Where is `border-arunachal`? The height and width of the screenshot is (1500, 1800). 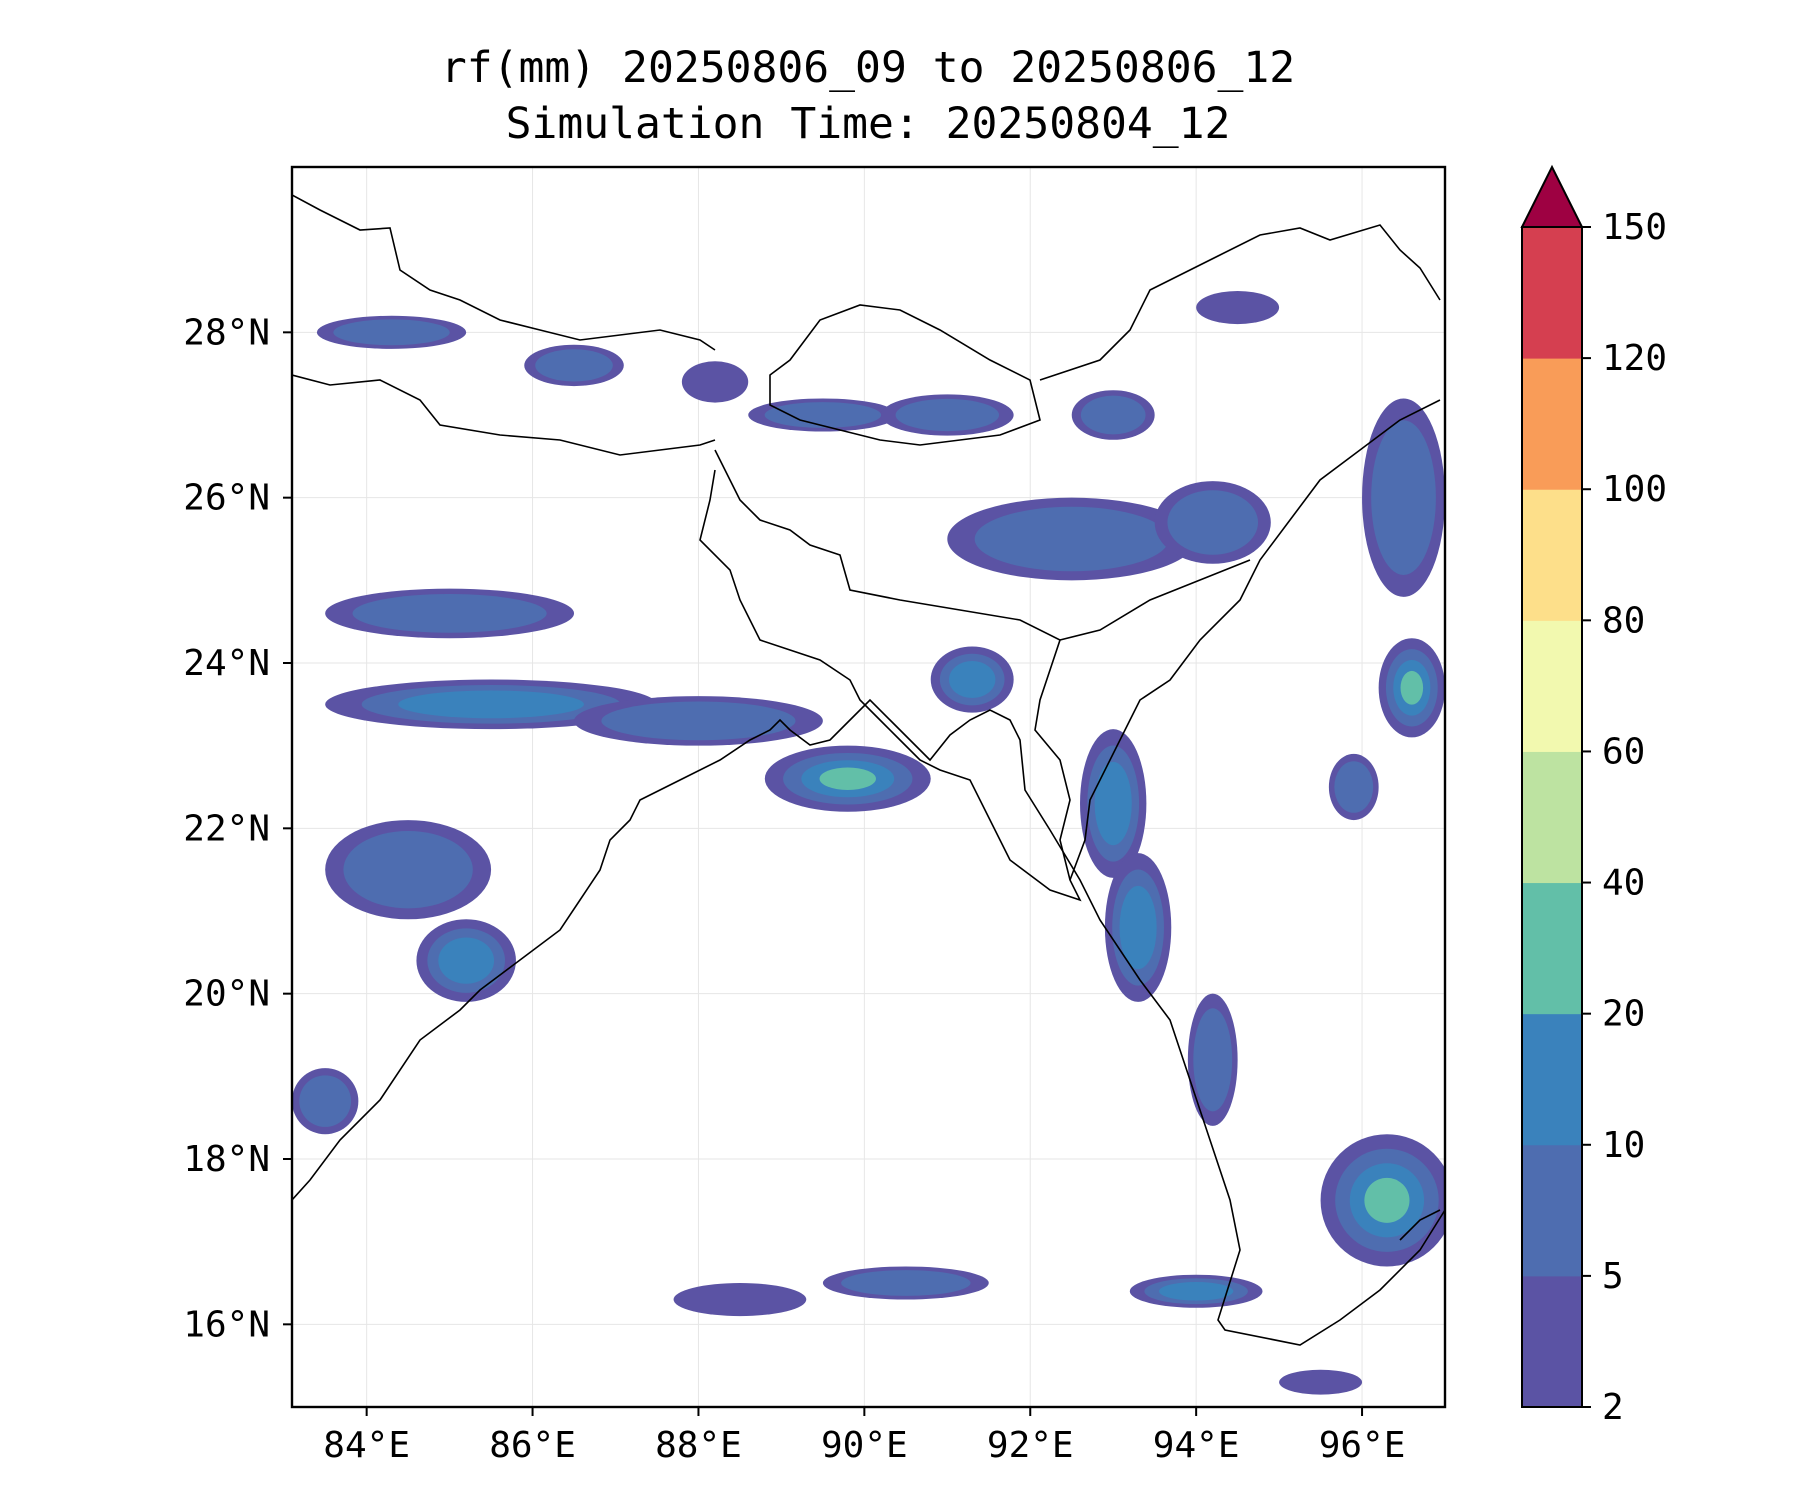
border-arunachal is located at coordinates (1240, 302).